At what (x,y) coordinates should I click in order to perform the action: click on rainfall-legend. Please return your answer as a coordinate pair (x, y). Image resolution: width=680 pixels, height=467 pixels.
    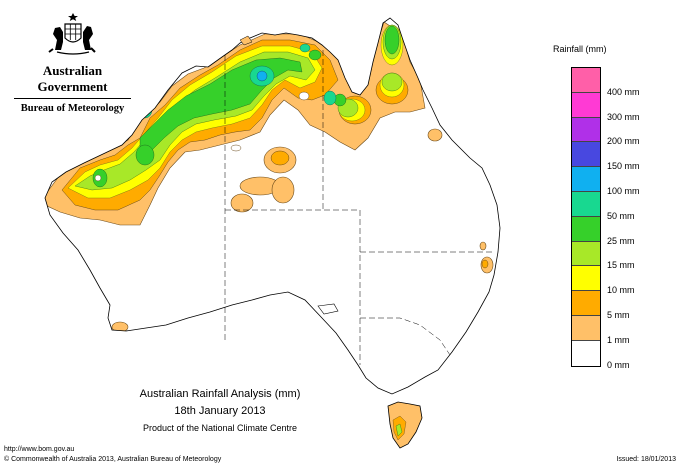
    Looking at the image, I should click on (586, 217).